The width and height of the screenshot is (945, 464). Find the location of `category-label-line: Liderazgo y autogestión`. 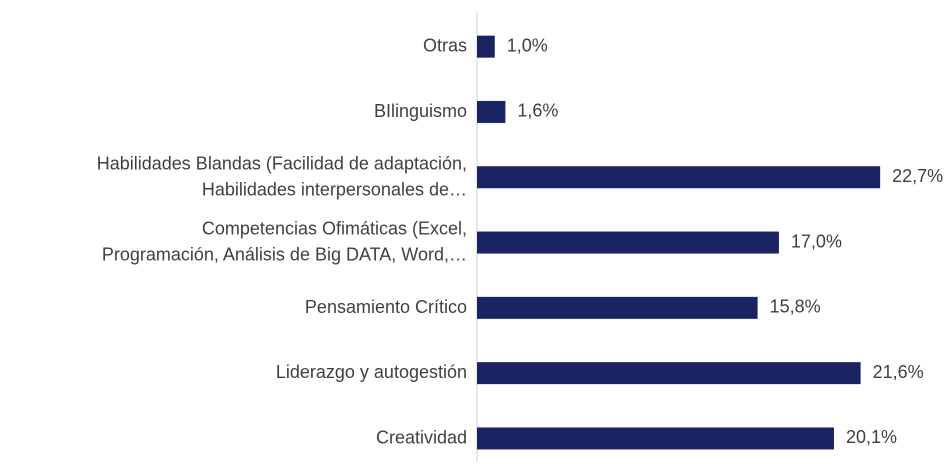

category-label-line: Liderazgo y autogestión is located at coordinates (371, 372).